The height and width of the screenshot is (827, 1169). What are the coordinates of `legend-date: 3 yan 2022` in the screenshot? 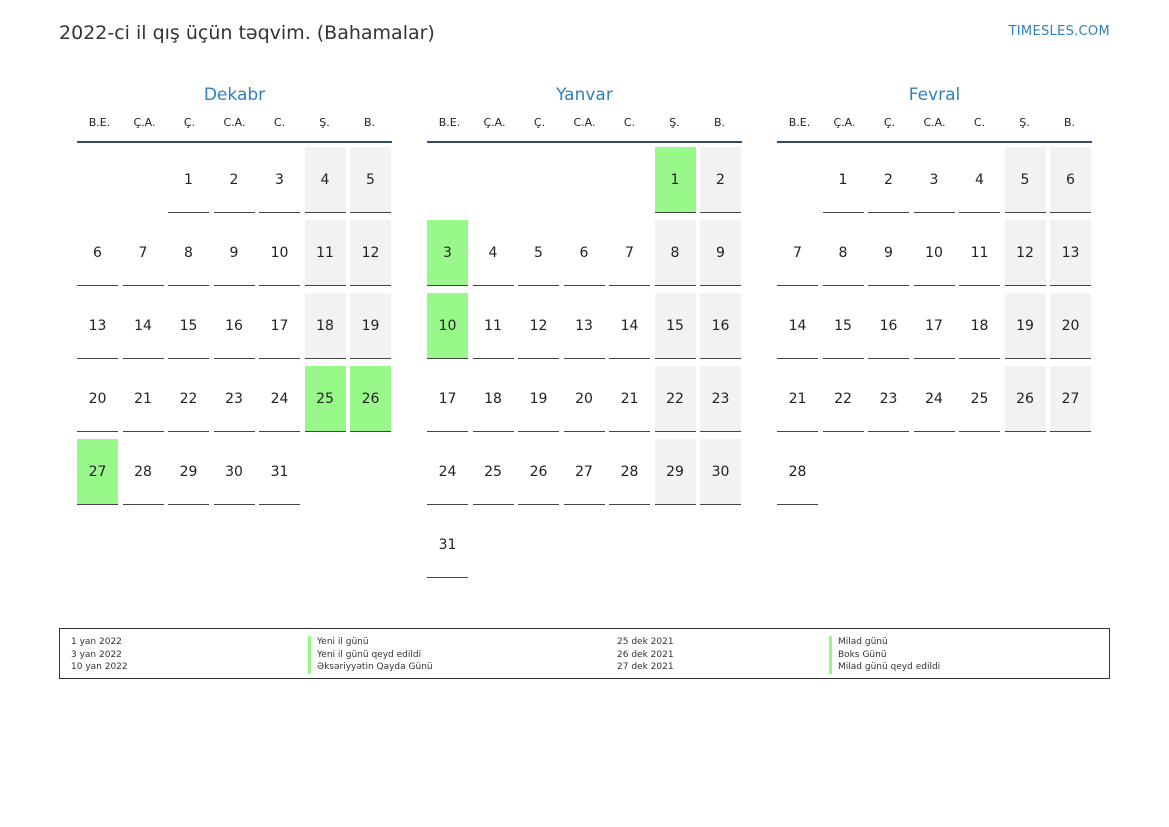 It's located at (96, 654).